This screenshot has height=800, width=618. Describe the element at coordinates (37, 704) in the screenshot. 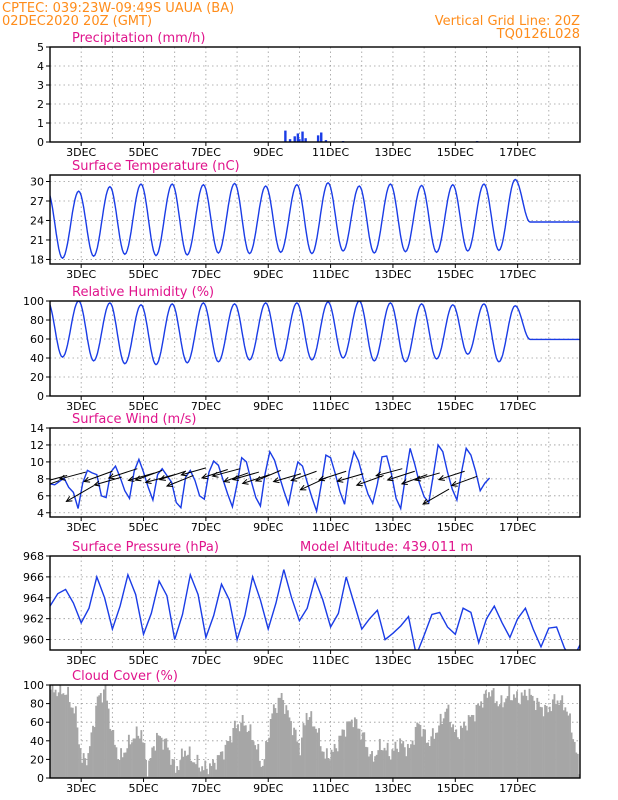

I see `y-tick-label: 80` at that location.